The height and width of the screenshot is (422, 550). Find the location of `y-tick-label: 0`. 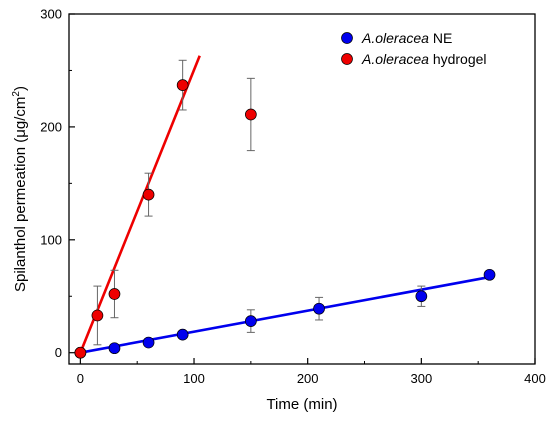

y-tick-label: 0 is located at coordinates (58, 352).